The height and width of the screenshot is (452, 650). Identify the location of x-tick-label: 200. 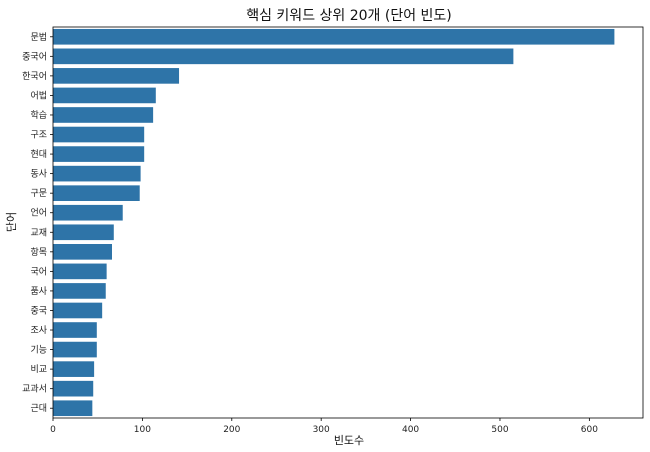
(231, 430).